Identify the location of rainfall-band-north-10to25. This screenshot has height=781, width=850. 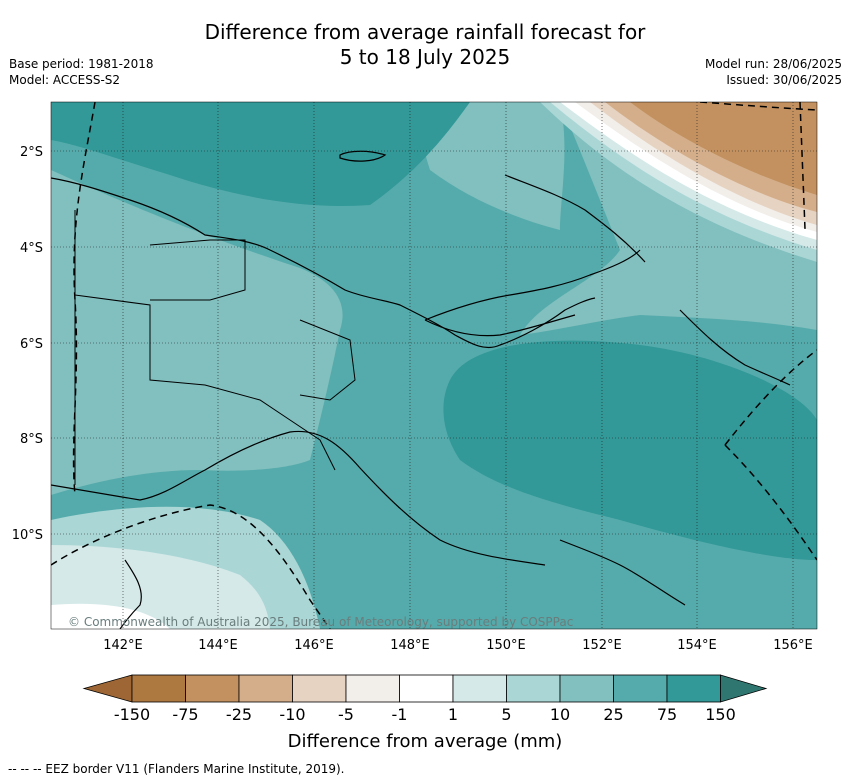
(492, 166).